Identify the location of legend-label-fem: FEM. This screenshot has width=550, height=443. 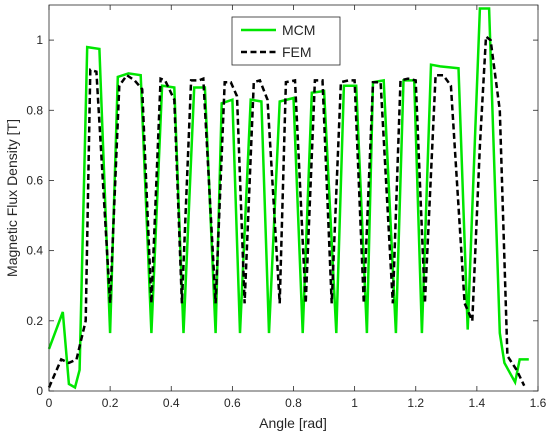
(297, 52).